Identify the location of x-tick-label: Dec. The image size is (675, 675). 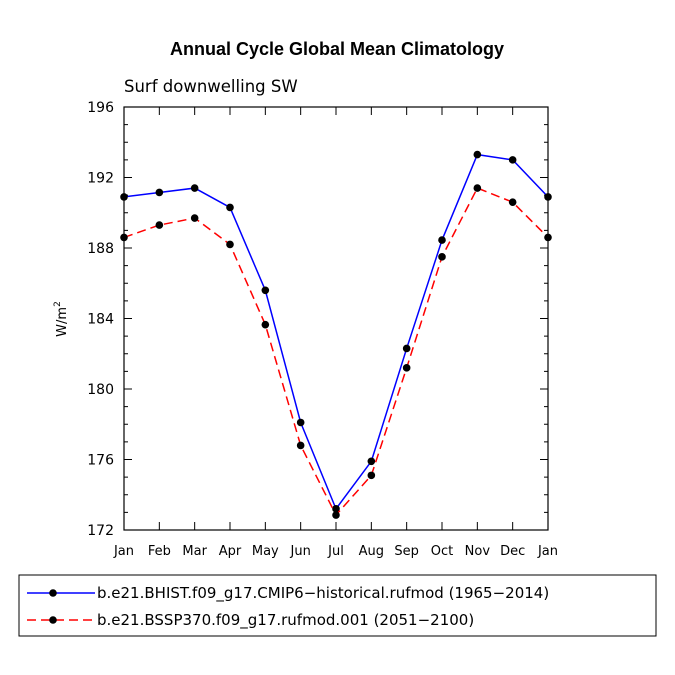
(512, 551).